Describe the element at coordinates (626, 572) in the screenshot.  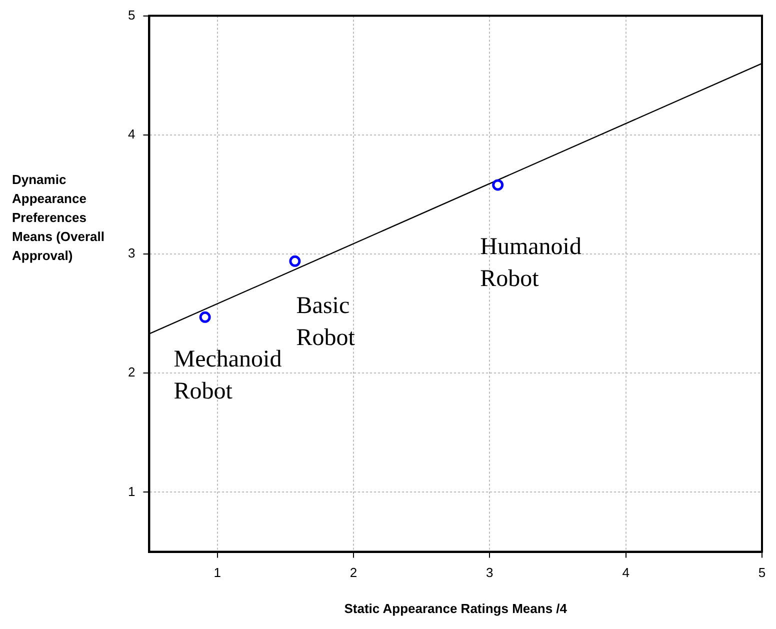
I see `x-tick-label: 4` at that location.